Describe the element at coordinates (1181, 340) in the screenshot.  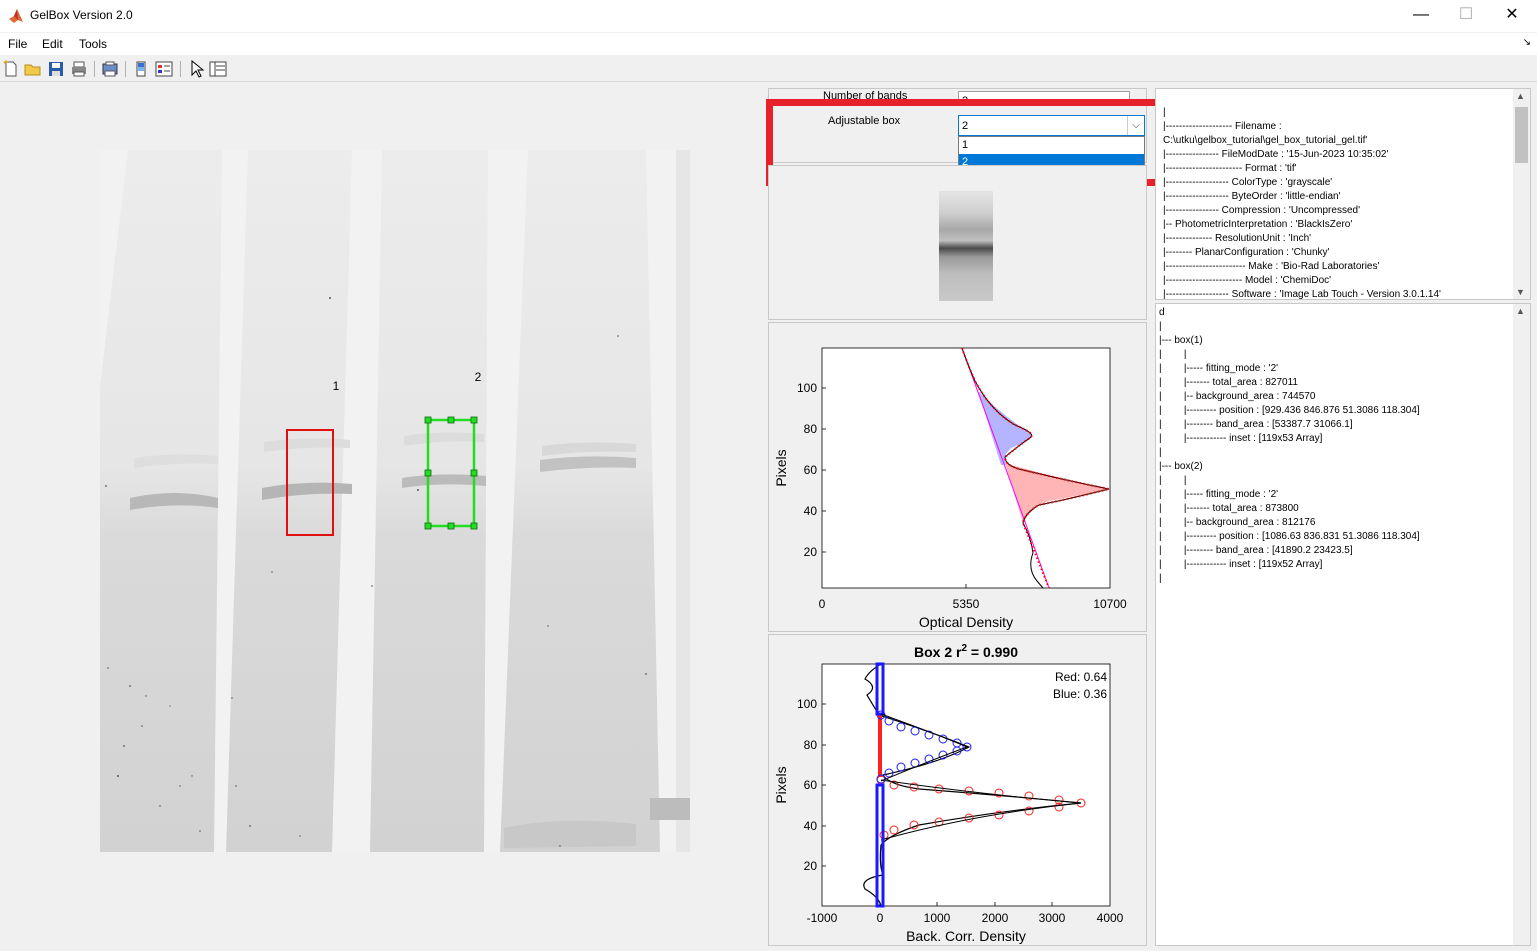
I see `info-line: |--- box(1)` at that location.